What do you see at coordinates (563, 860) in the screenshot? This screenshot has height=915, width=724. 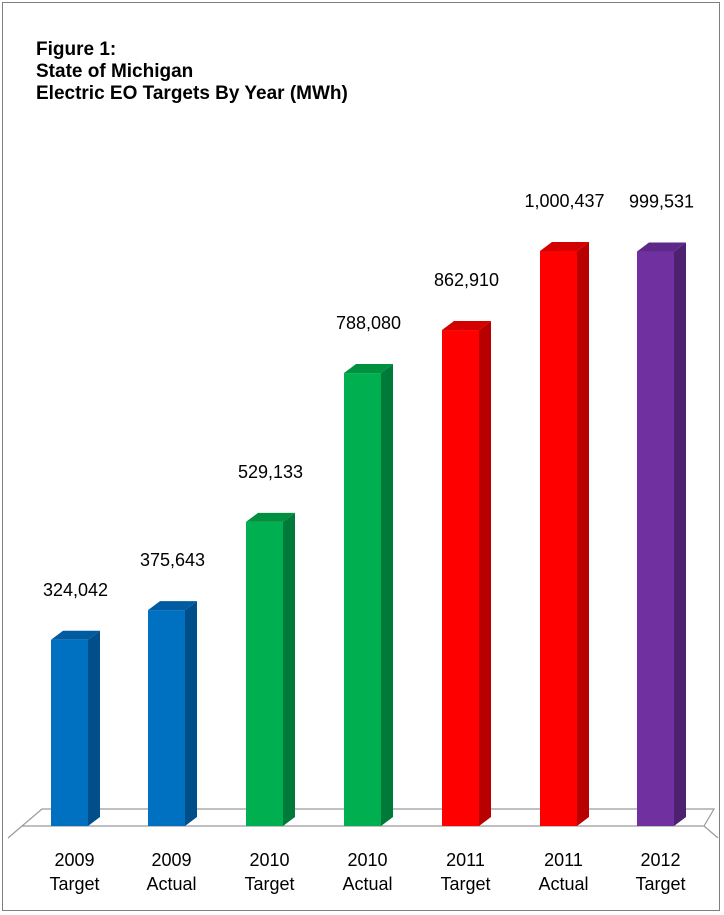 I see `category-label-5-0: 2011` at bounding box center [563, 860].